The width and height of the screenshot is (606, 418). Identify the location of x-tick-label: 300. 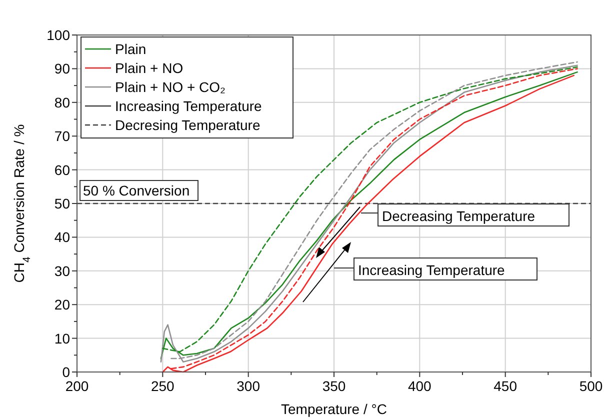
(248, 386).